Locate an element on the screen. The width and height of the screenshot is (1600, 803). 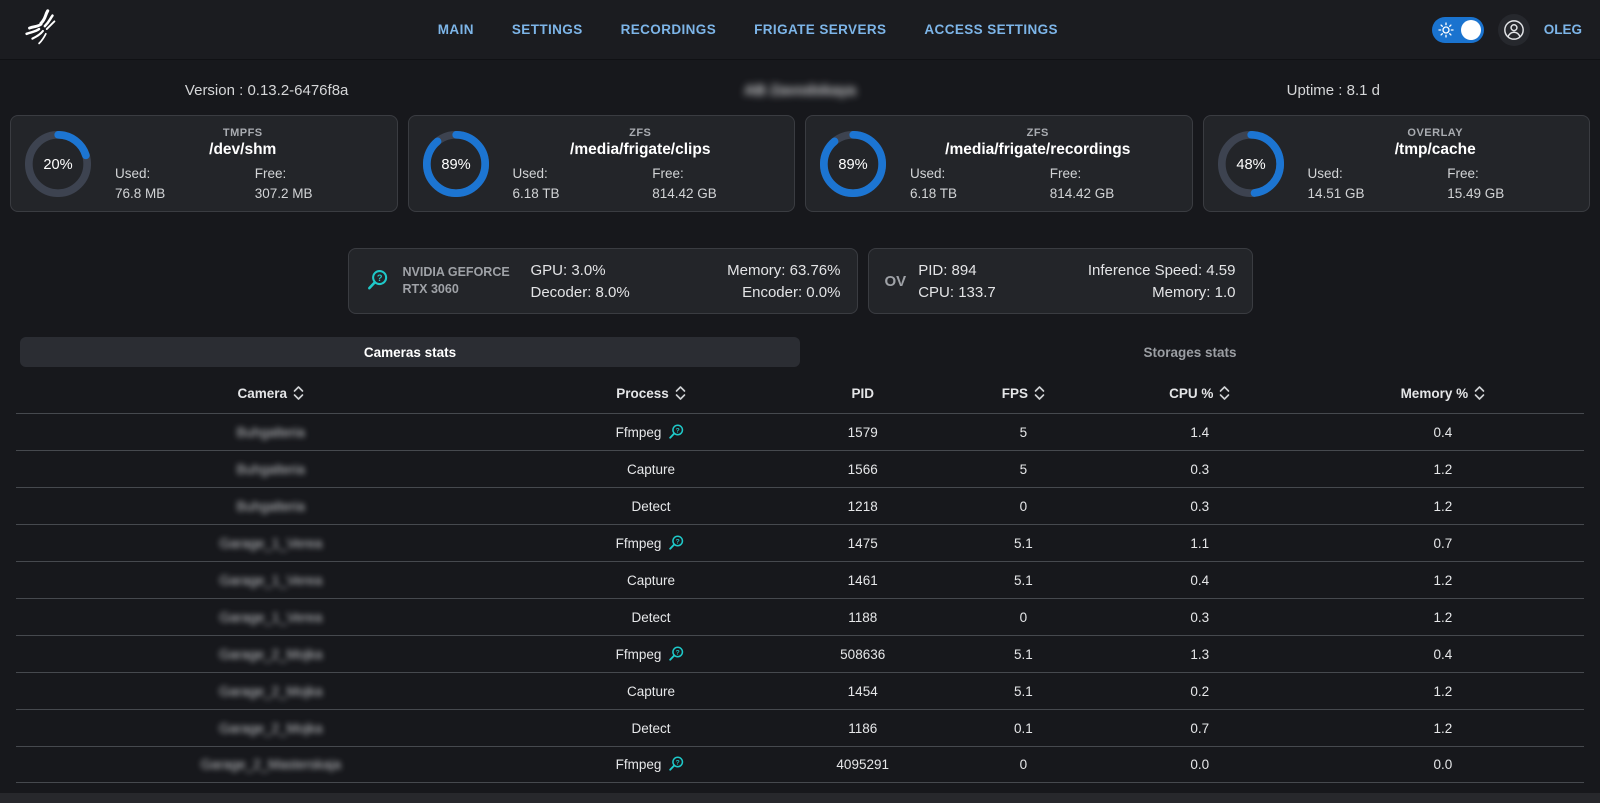
fps-cell: 5 is located at coordinates (1023, 469).